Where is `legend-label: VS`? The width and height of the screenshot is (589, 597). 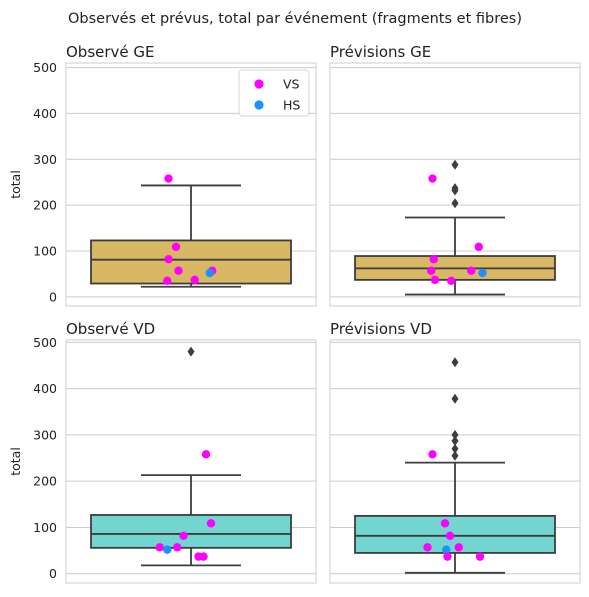 legend-label: VS is located at coordinates (291, 84).